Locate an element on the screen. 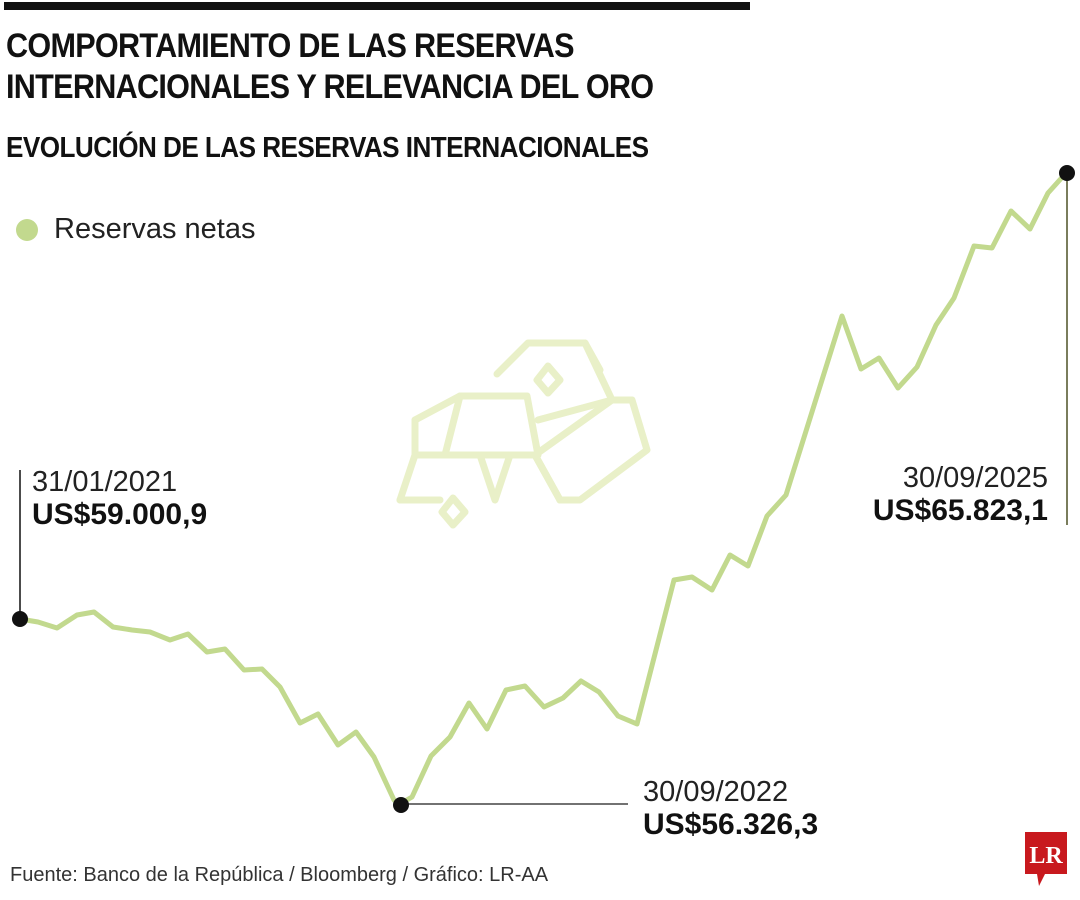  lr-logo-icon: LR is located at coordinates (1046, 859).